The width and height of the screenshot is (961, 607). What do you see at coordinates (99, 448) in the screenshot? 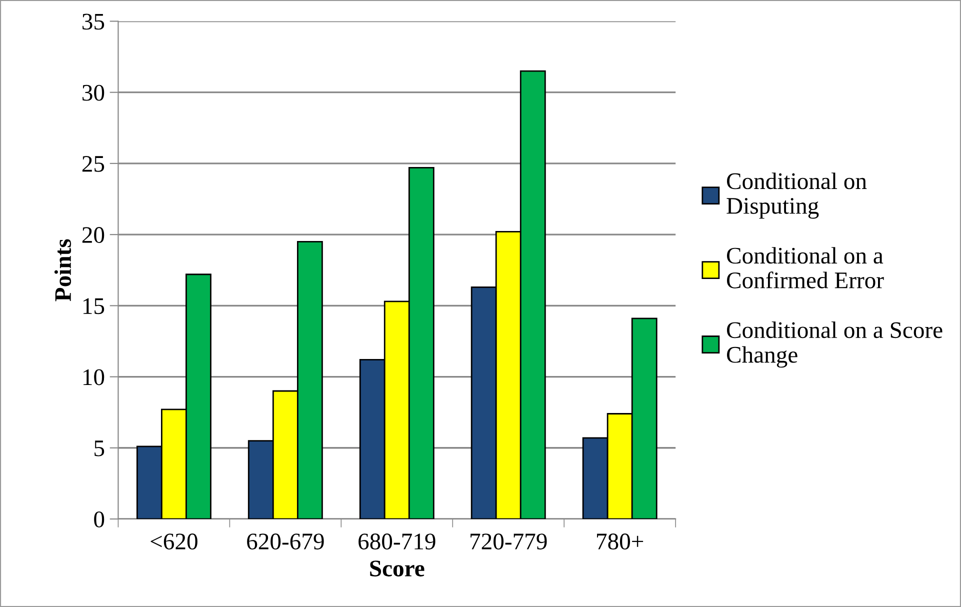
I see `y-tick-label: 5` at bounding box center [99, 448].